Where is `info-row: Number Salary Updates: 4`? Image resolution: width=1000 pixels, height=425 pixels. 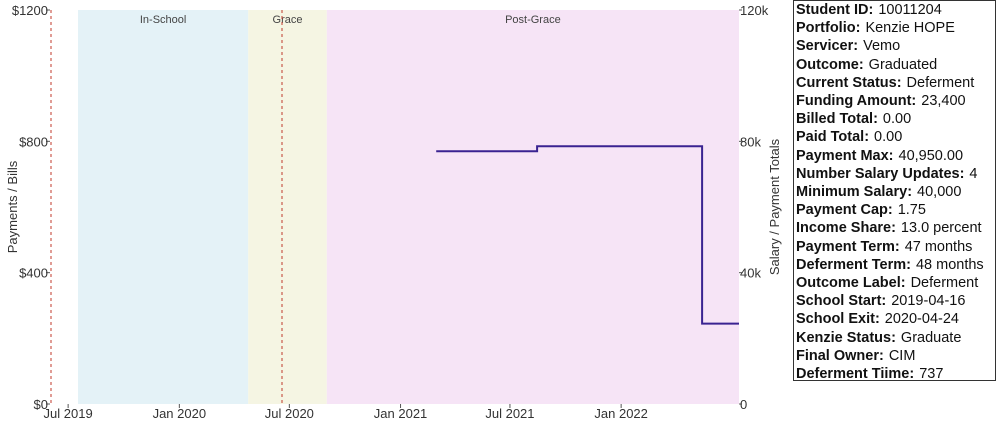 info-row: Number Salary Updates: 4 is located at coordinates (895, 174).